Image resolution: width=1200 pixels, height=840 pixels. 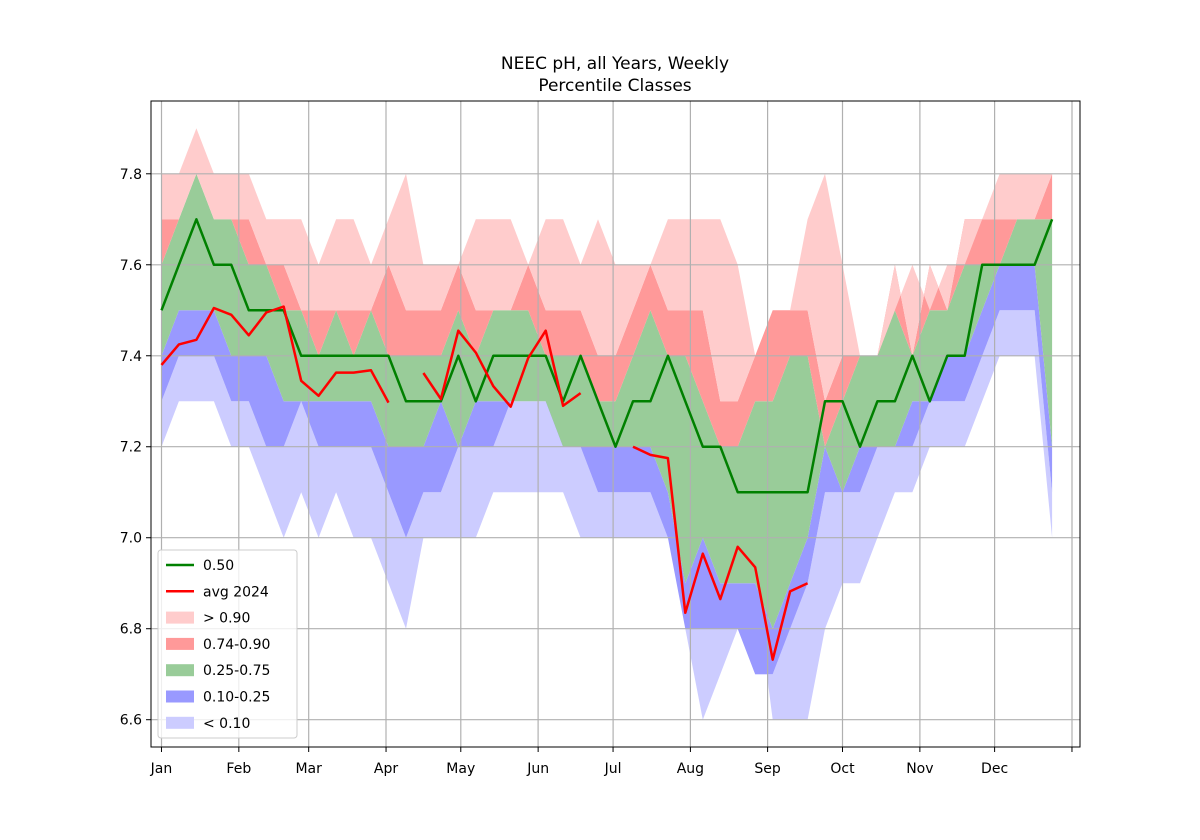 I want to click on legend-label: 0.10-0.25, so click(x=236, y=698).